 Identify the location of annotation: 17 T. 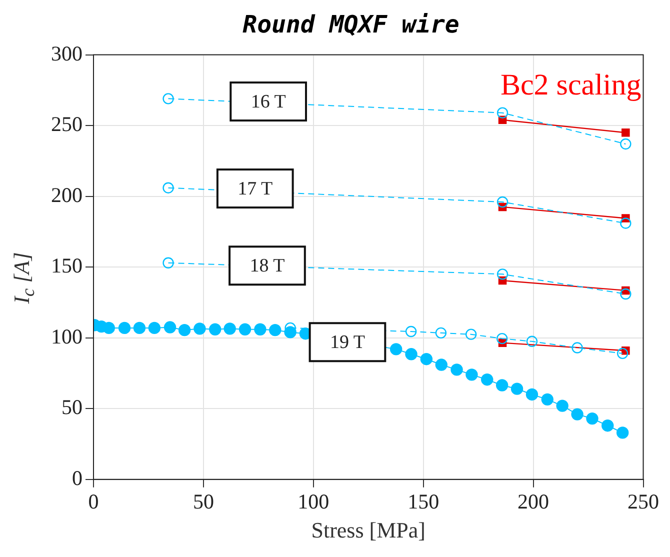
(256, 189).